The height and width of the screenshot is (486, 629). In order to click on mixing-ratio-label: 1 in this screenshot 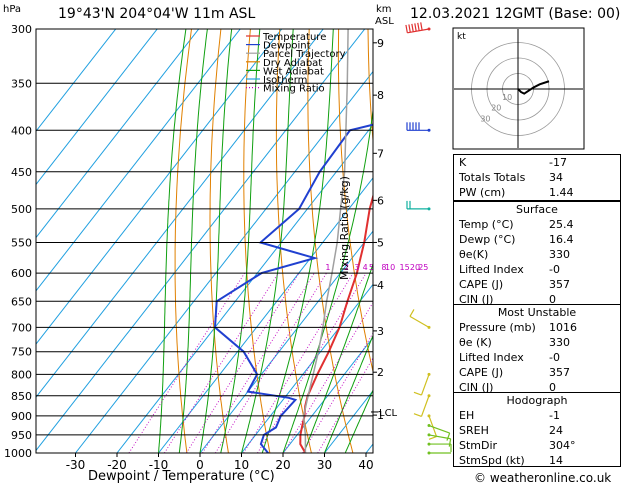, I will do `click(327, 267)`.